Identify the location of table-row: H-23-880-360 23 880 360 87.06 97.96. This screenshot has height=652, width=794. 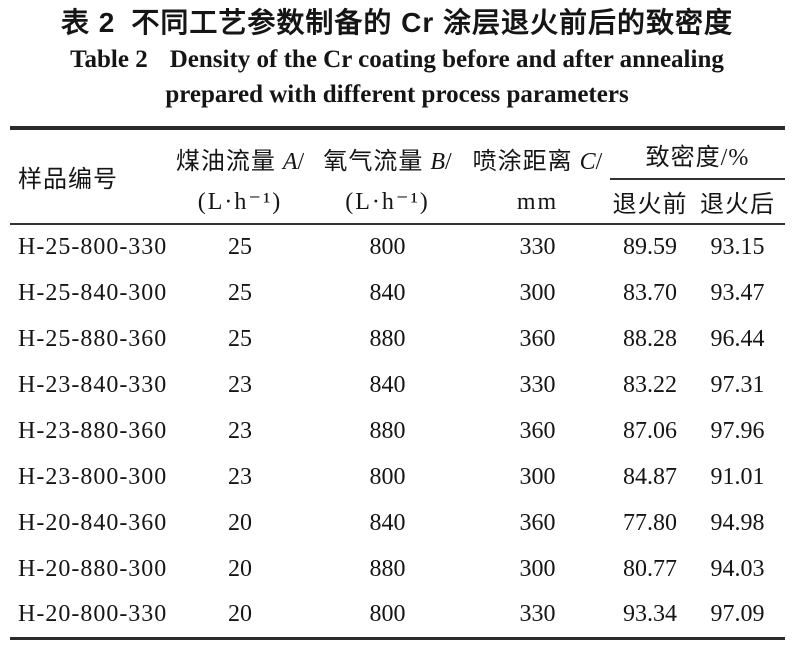
(397, 431).